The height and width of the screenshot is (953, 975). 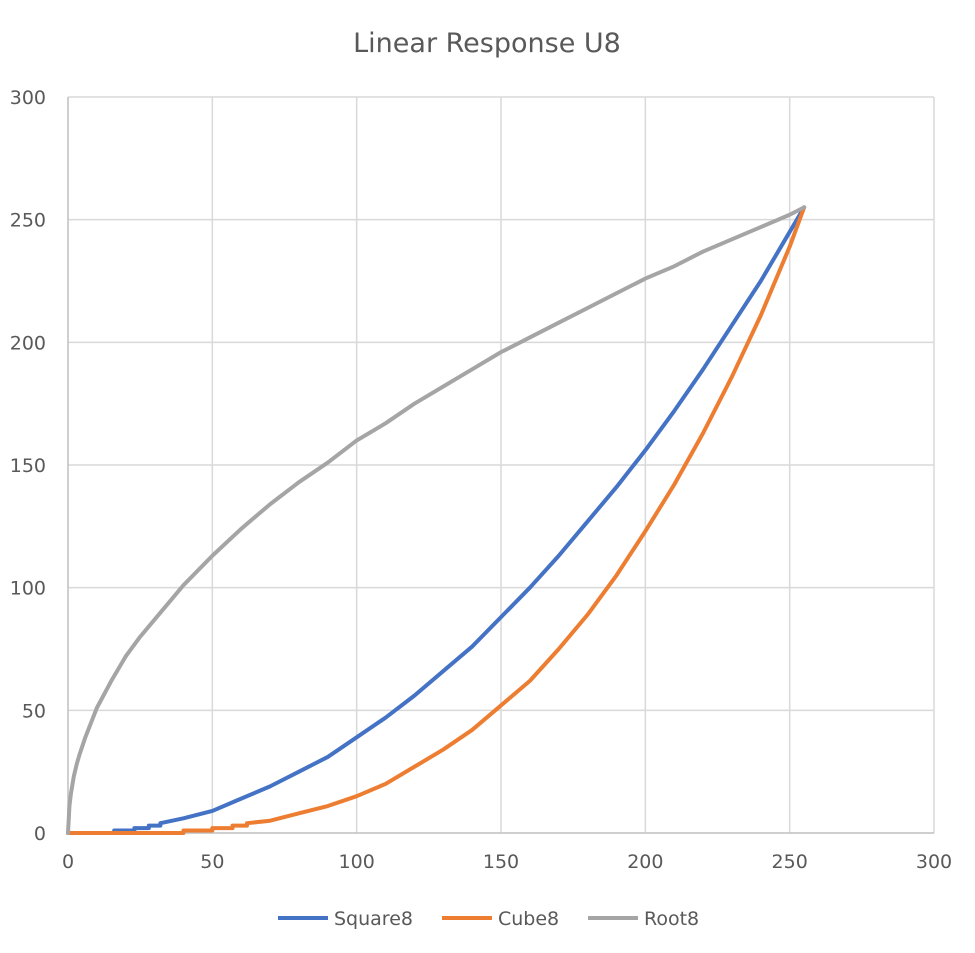 What do you see at coordinates (28, 343) in the screenshot?
I see `y-tick-label: 200` at bounding box center [28, 343].